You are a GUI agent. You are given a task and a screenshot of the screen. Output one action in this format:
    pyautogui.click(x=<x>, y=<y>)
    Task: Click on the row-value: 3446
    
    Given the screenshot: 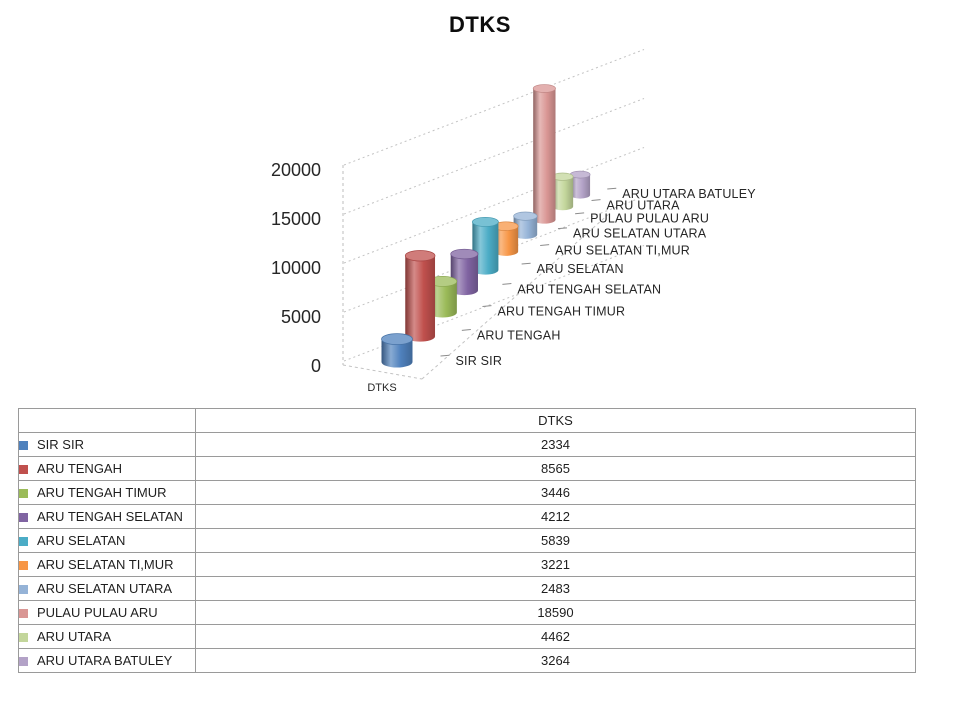 What is the action you would take?
    pyautogui.click(x=555, y=492)
    